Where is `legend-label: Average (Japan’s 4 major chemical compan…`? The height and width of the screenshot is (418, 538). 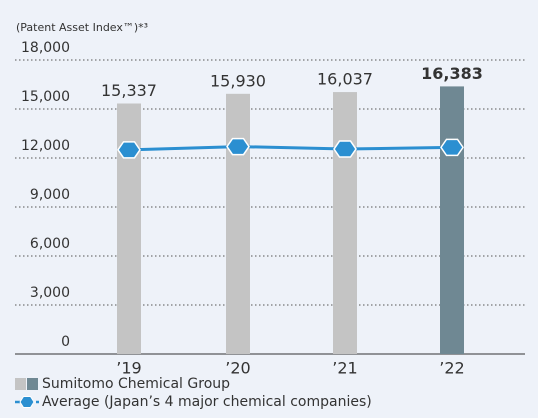 legend-label: Average (Japan’s 4 major chemical compan… is located at coordinates (207, 402).